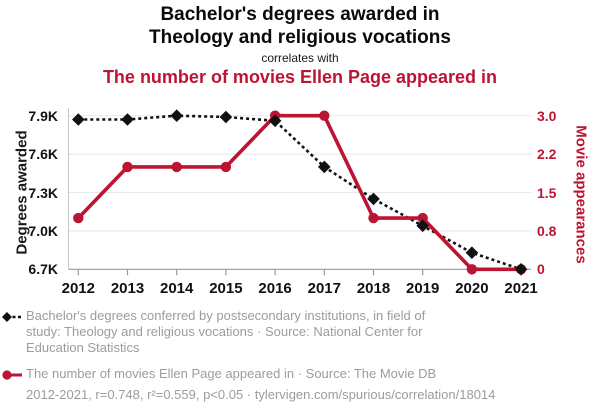 The image size is (600, 414). Describe the element at coordinates (521, 288) in the screenshot. I see `x-axis-tick-label: 2021` at that location.